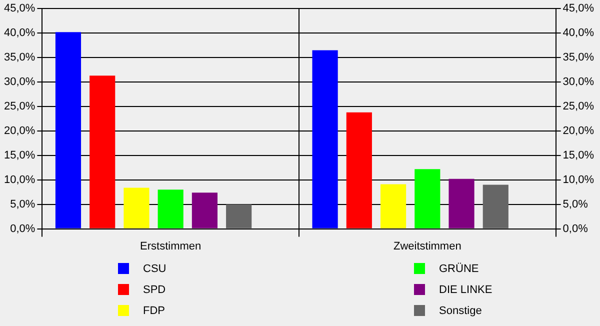  Describe the element at coordinates (20, 155) in the screenshot. I see `y-tick-label: 15,0%` at that location.